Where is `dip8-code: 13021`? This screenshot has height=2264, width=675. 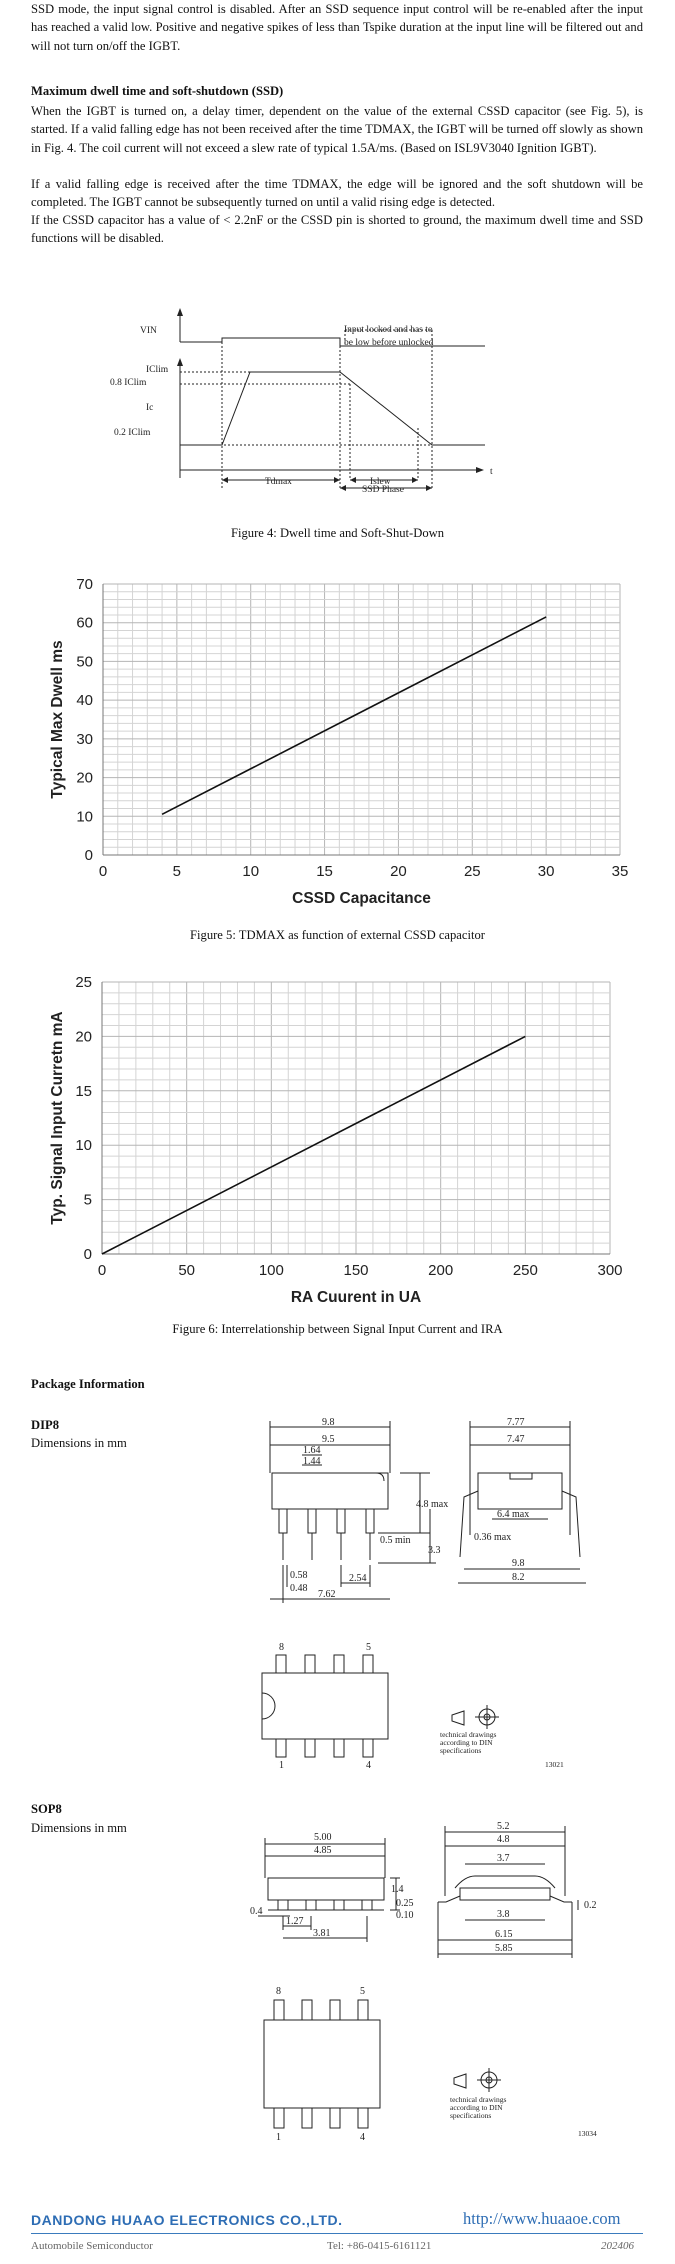
dip8-code: 13021 is located at coordinates (554, 1764).